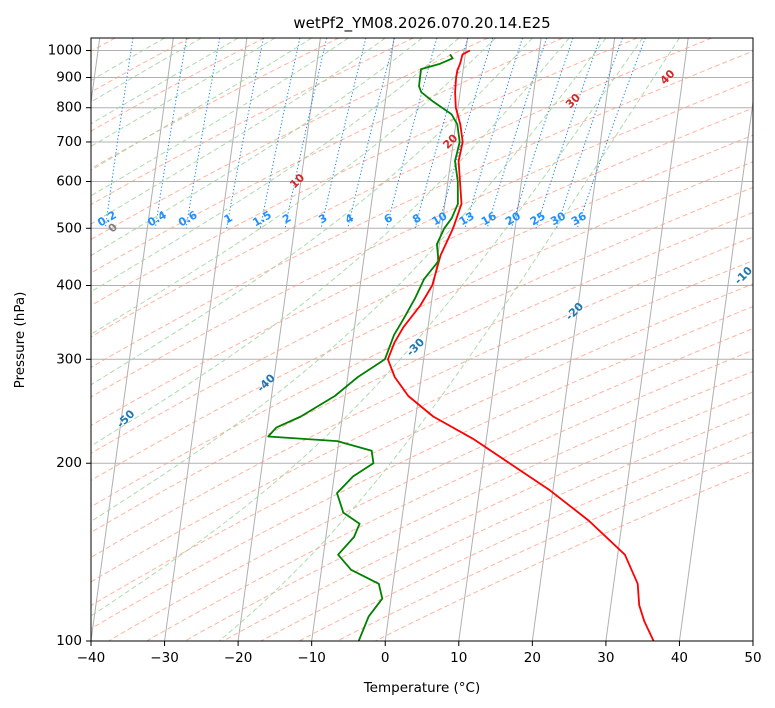 The height and width of the screenshot is (708, 775). What do you see at coordinates (574, 311) in the screenshot?
I see `dry-adiabat-label: -20` at bounding box center [574, 311].